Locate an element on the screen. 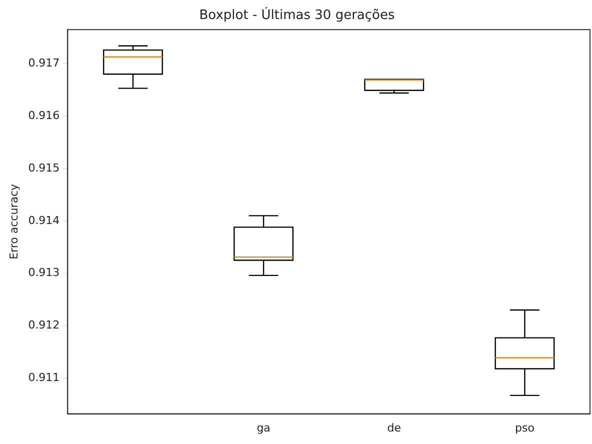  chart-title: Boxplot - Últimas 30 gerações is located at coordinates (297, 15).